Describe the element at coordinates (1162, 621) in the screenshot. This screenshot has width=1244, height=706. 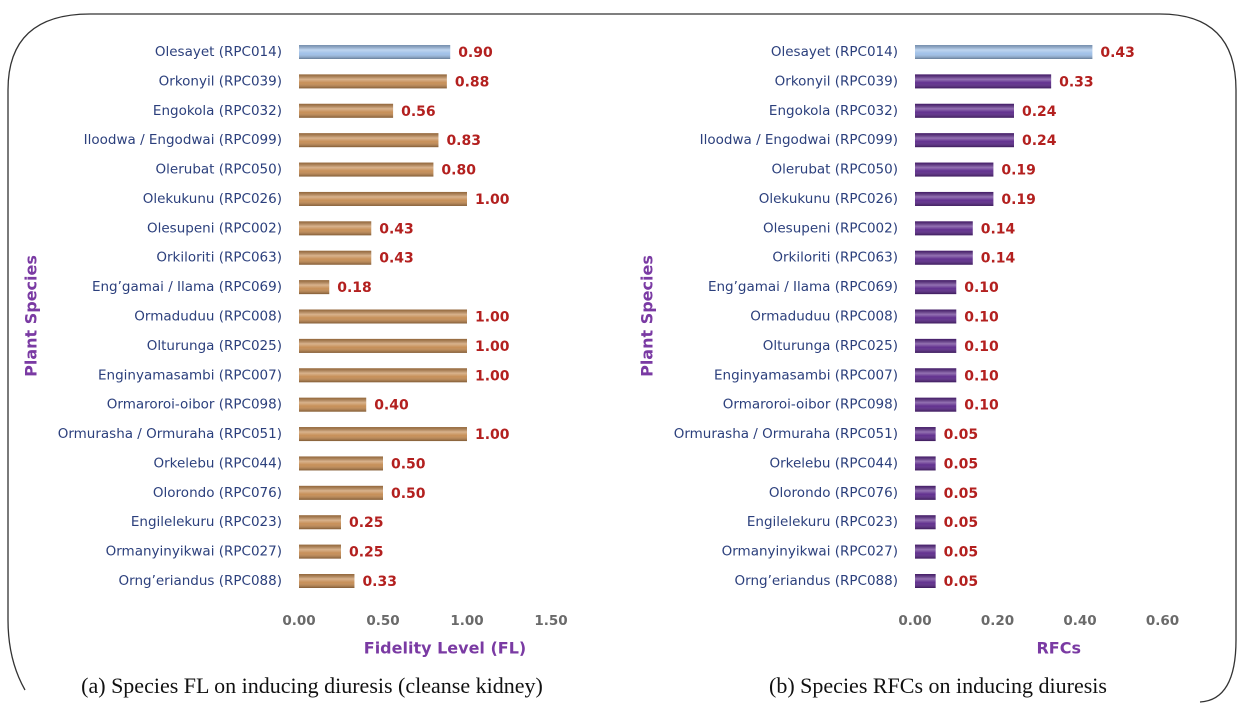
I see `x-tick-label: 0.60` at that location.